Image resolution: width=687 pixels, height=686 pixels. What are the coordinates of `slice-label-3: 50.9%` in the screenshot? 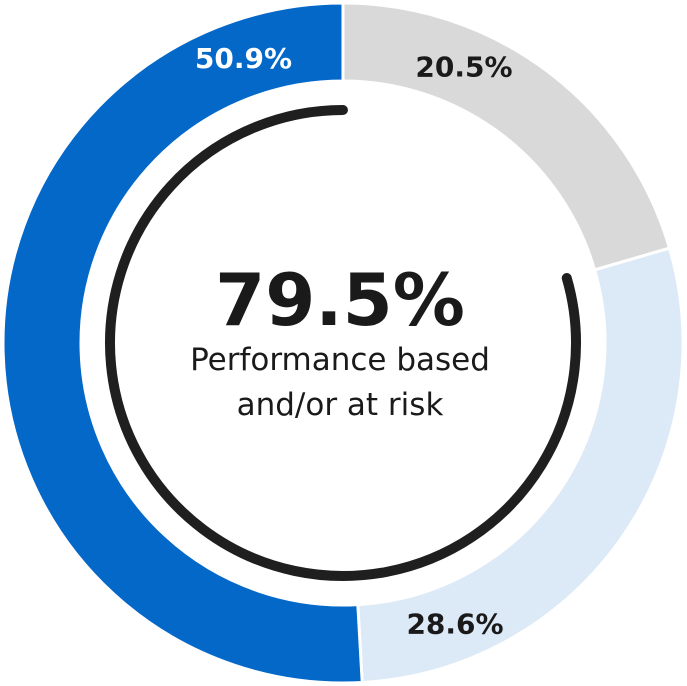 It's located at (243, 58).